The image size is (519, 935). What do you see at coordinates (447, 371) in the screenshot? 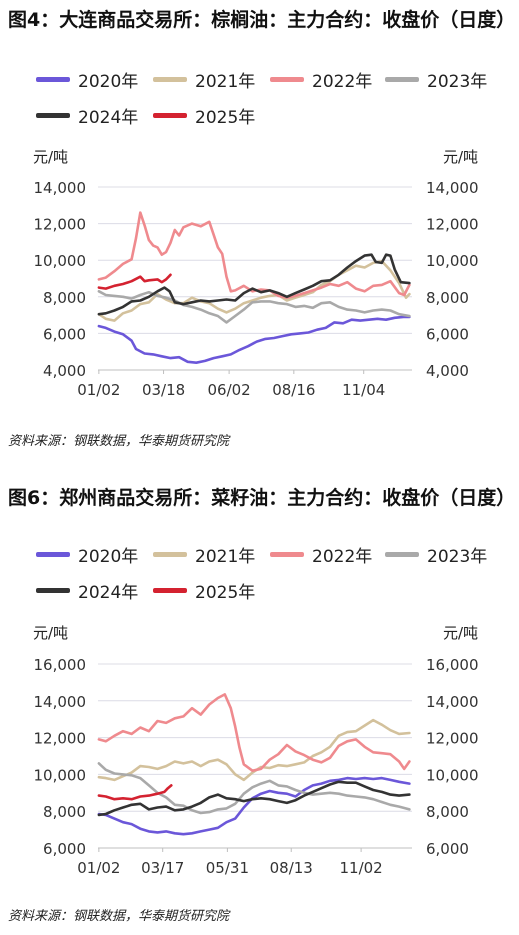
I see `y-tick-label-right: 4,000` at bounding box center [447, 371].